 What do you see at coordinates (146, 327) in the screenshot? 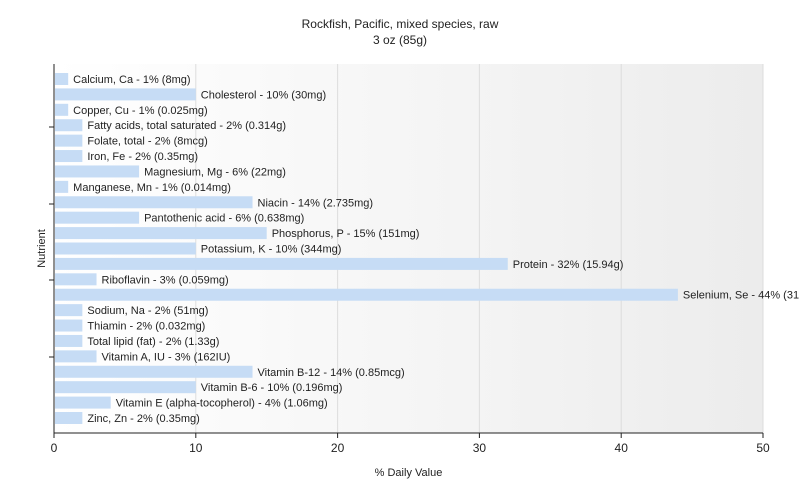
I see `bar-label: Thiamin - 2% (0.032mg)` at bounding box center [146, 327].